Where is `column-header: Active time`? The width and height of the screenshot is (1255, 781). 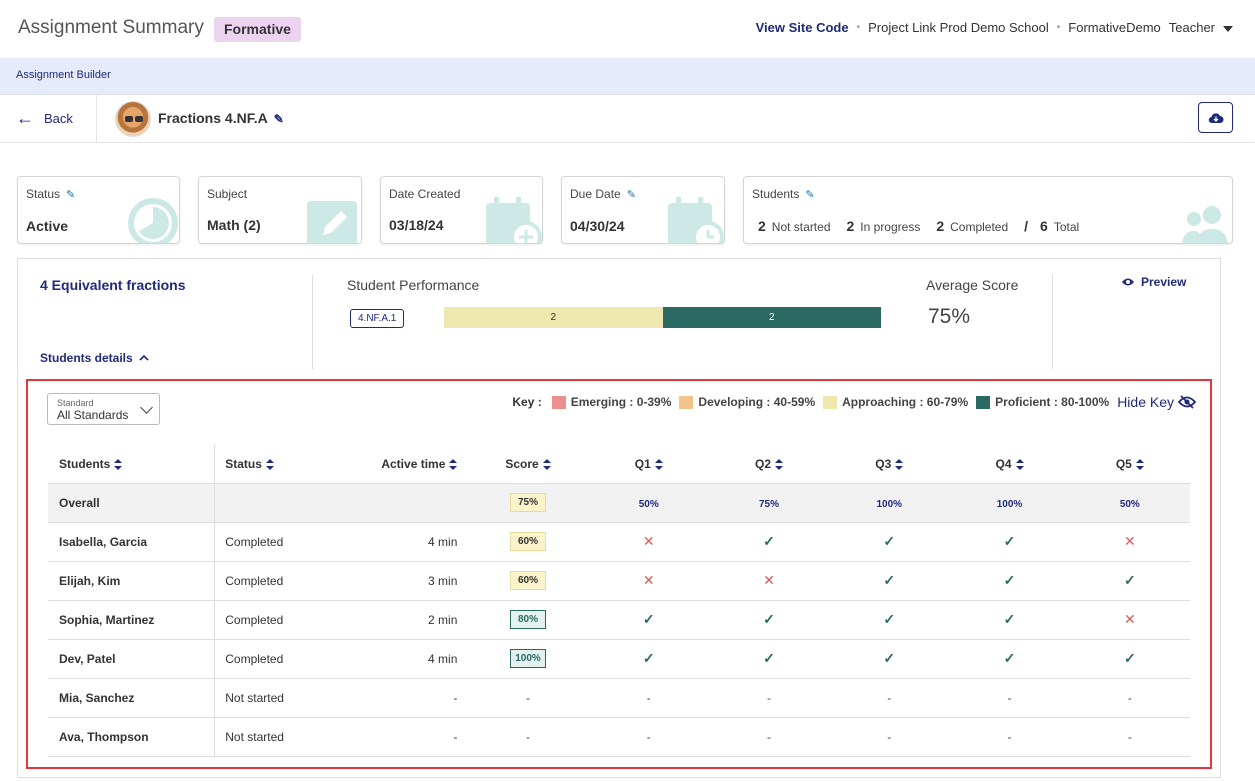 column-header: Active time is located at coordinates (391, 464).